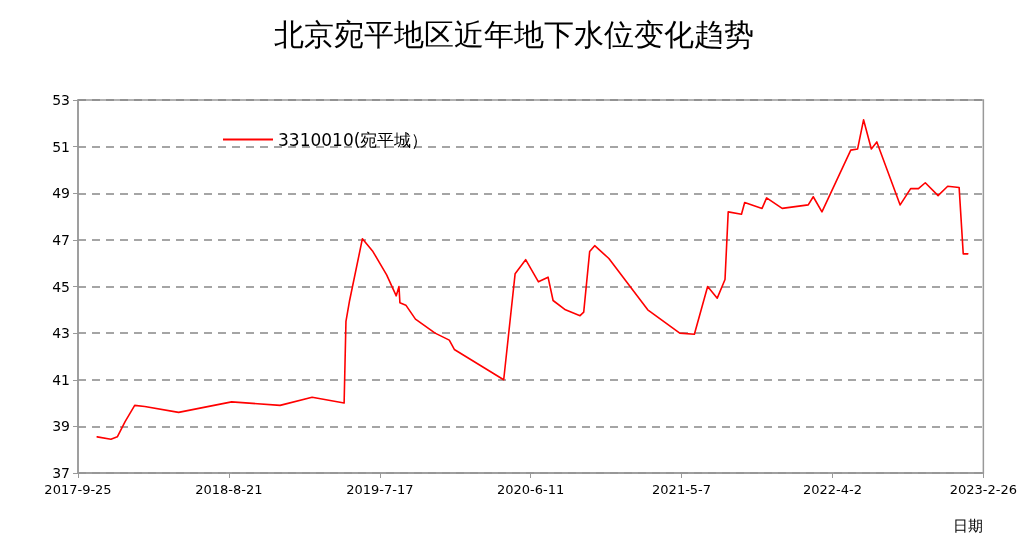 This screenshot has width=1028, height=558. What do you see at coordinates (353, 139) in the screenshot?
I see `legend-label: 3310010(宛平城）` at bounding box center [353, 139].